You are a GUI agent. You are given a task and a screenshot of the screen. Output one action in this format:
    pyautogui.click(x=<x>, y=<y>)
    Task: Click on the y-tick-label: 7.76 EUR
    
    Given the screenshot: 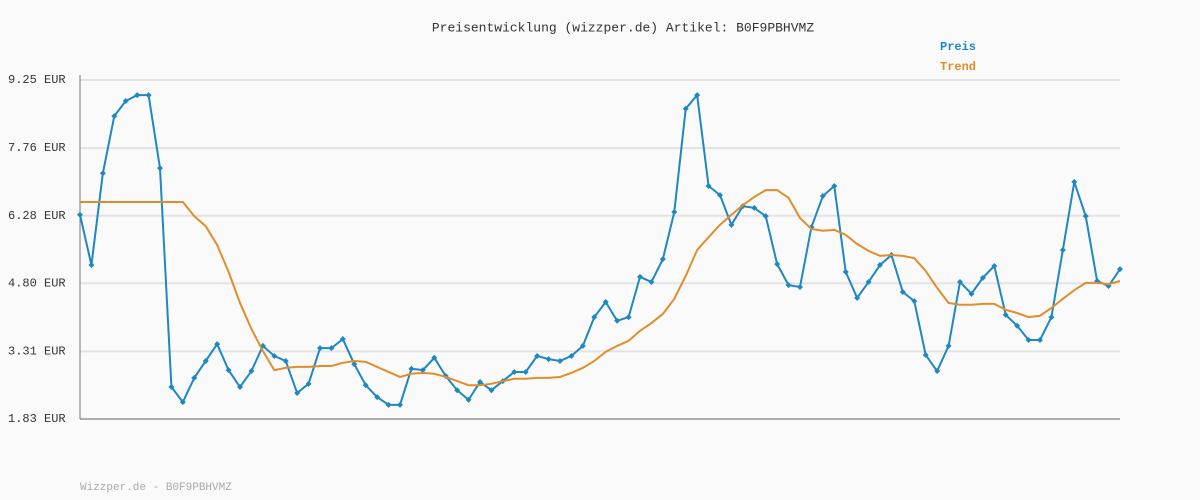 What is the action you would take?
    pyautogui.click(x=37, y=148)
    